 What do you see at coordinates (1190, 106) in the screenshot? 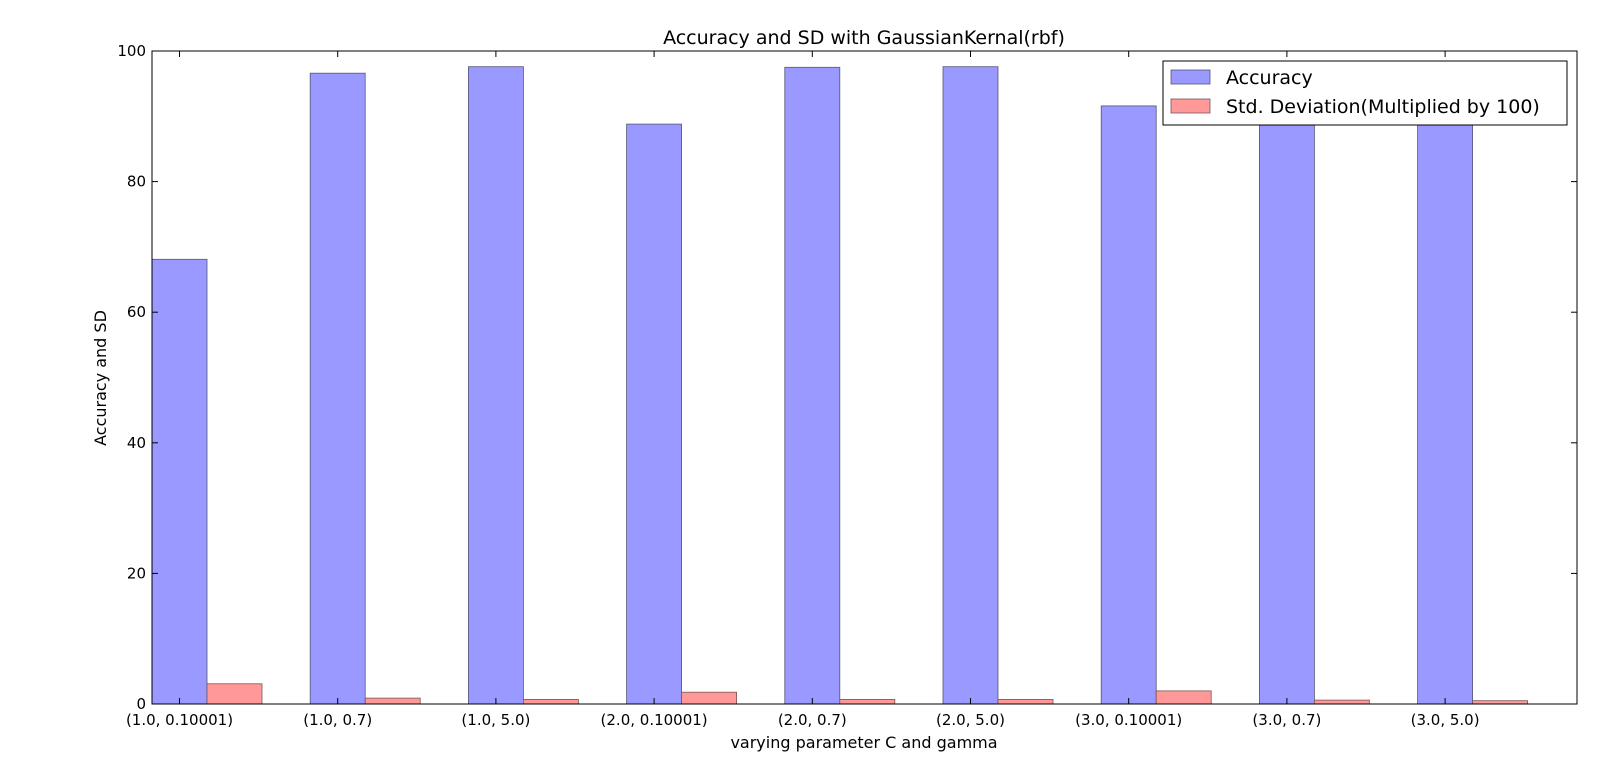
I see `legend-swatch-std-deviation` at bounding box center [1190, 106].